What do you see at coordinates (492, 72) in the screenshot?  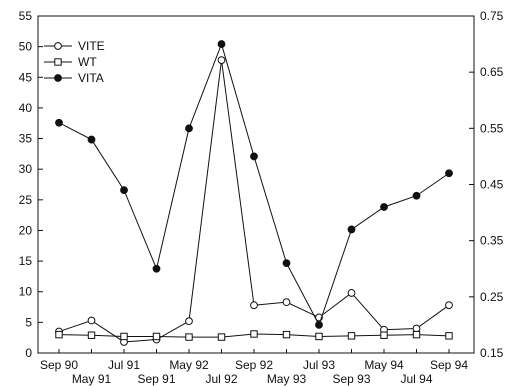 I see `right-tick-label: 0.65` at bounding box center [492, 72].